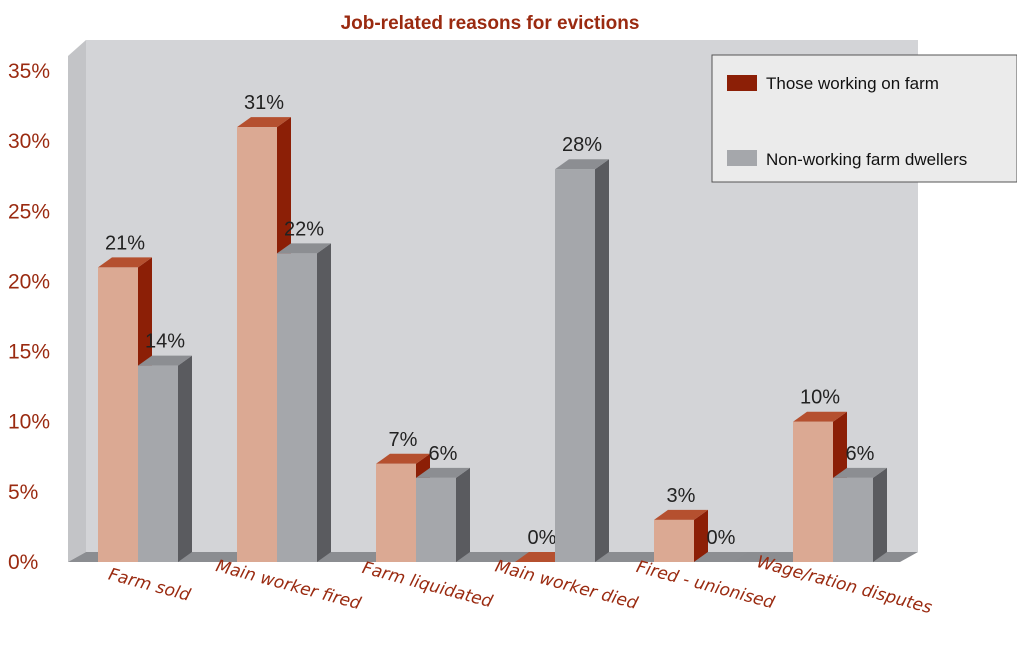  I want to click on x-tick-label: Farm liquidated, so click(427, 585).